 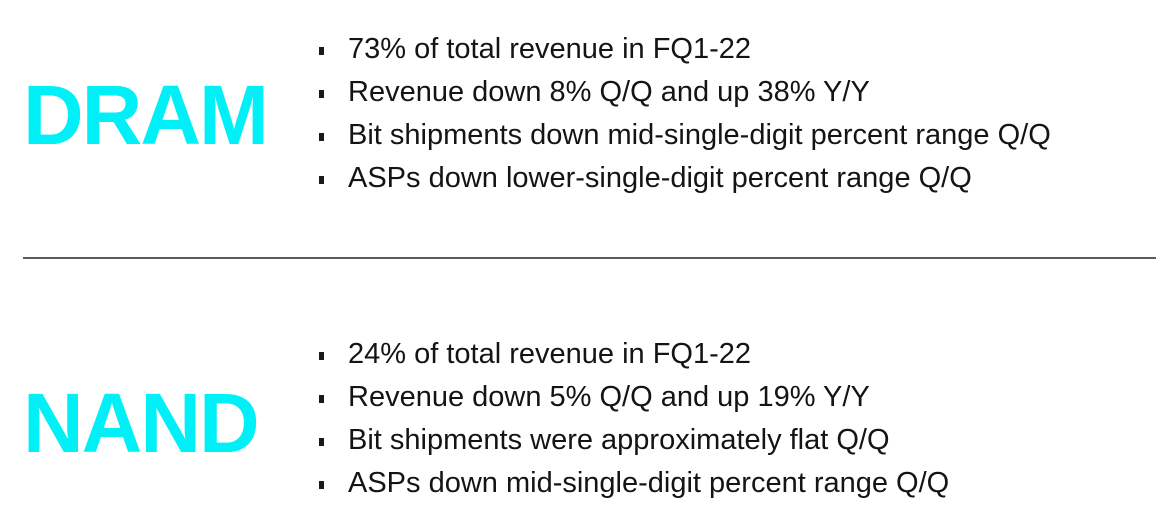 I want to click on nand-heading: NAND, so click(x=141, y=423).